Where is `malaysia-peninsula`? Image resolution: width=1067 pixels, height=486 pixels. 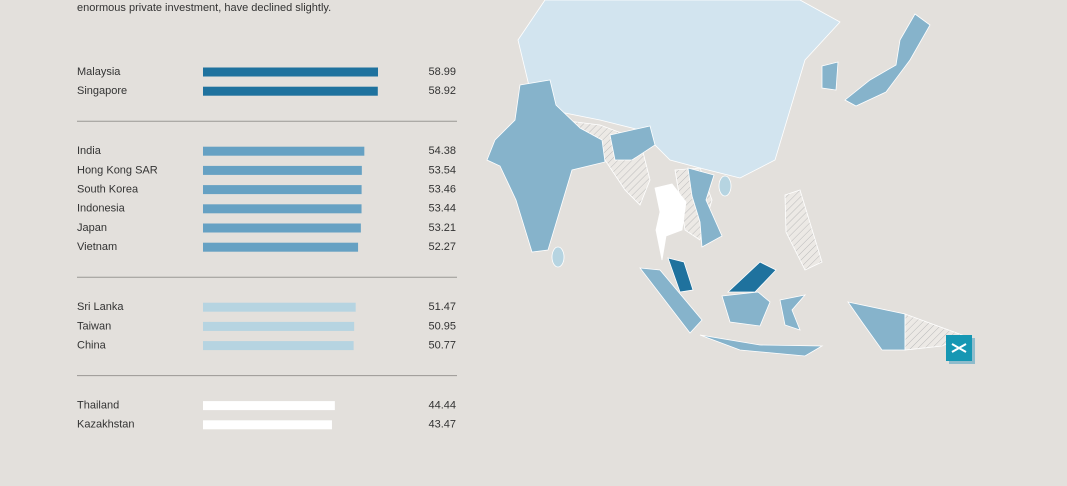 malaysia-peninsula is located at coordinates (680, 275).